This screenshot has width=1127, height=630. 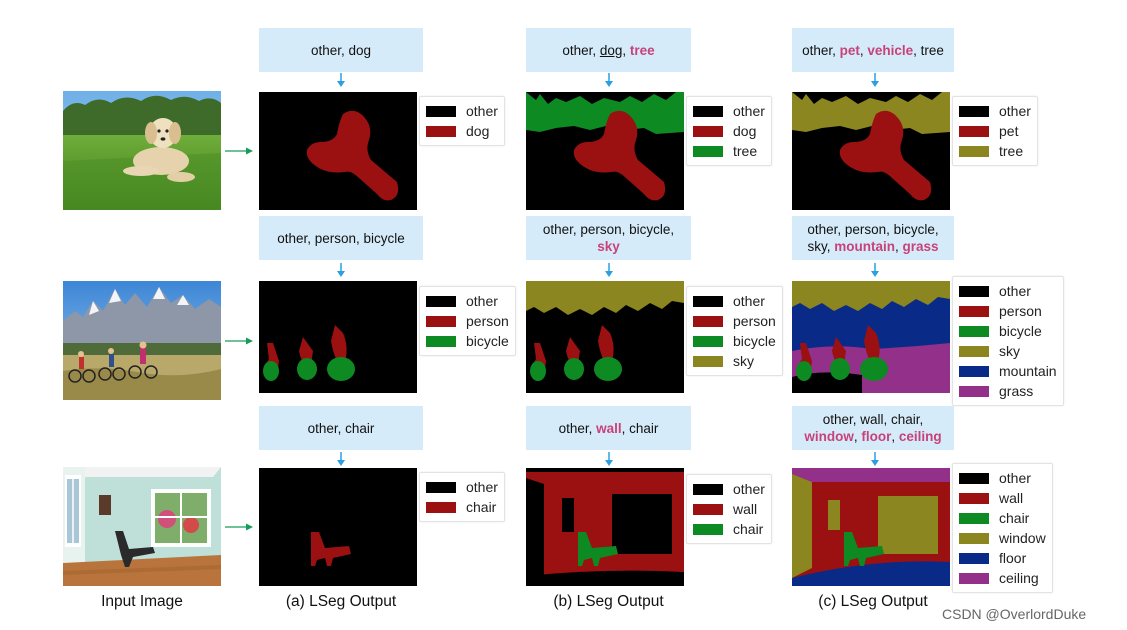 I want to click on prompt-text: other, dog, tree, so click(x=608, y=50).